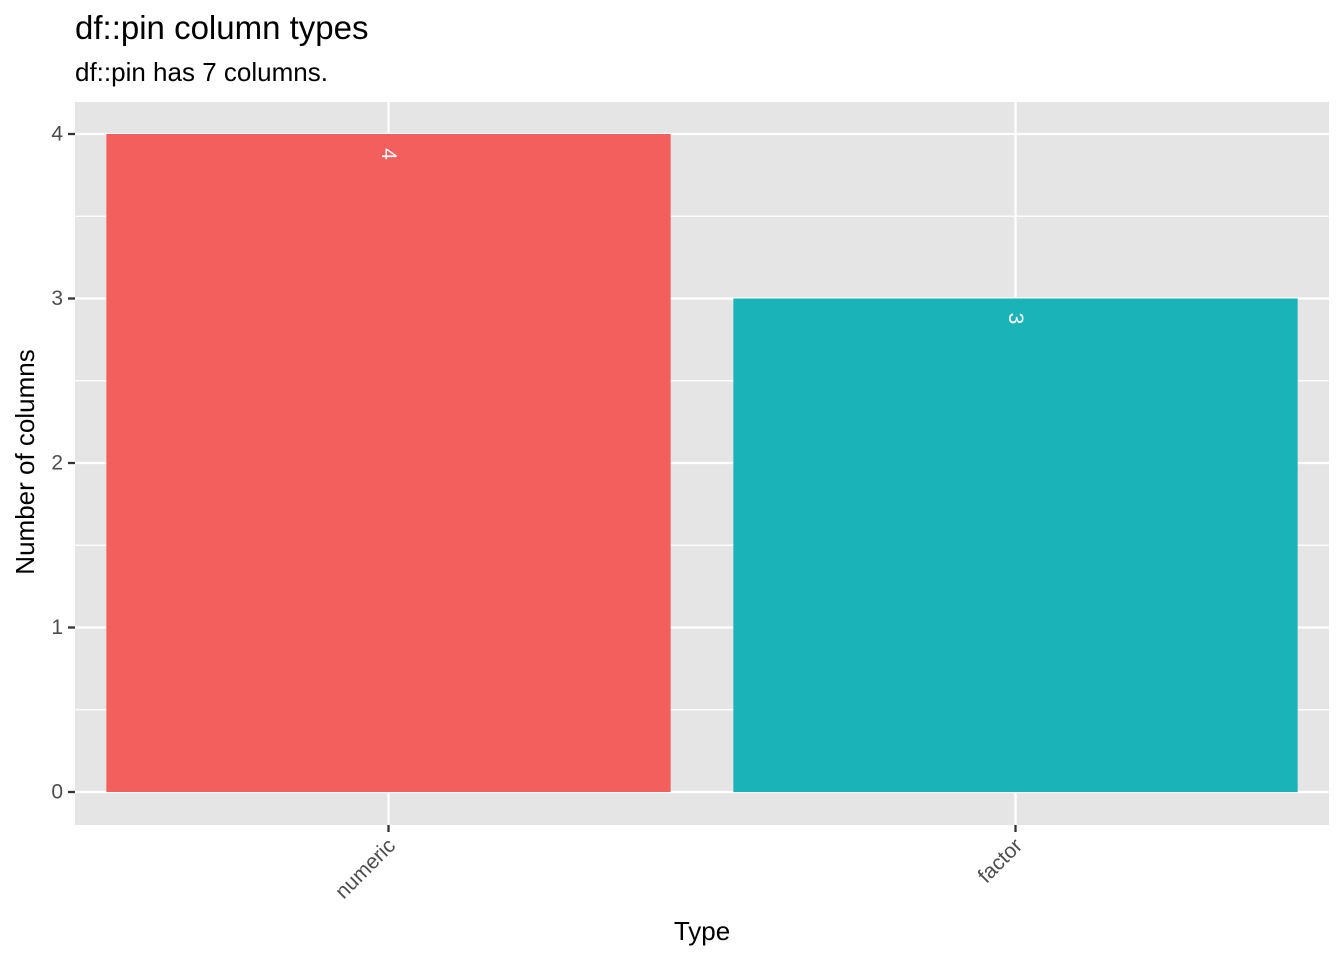  Describe the element at coordinates (1015, 319) in the screenshot. I see `data-label-factor: 3` at that location.